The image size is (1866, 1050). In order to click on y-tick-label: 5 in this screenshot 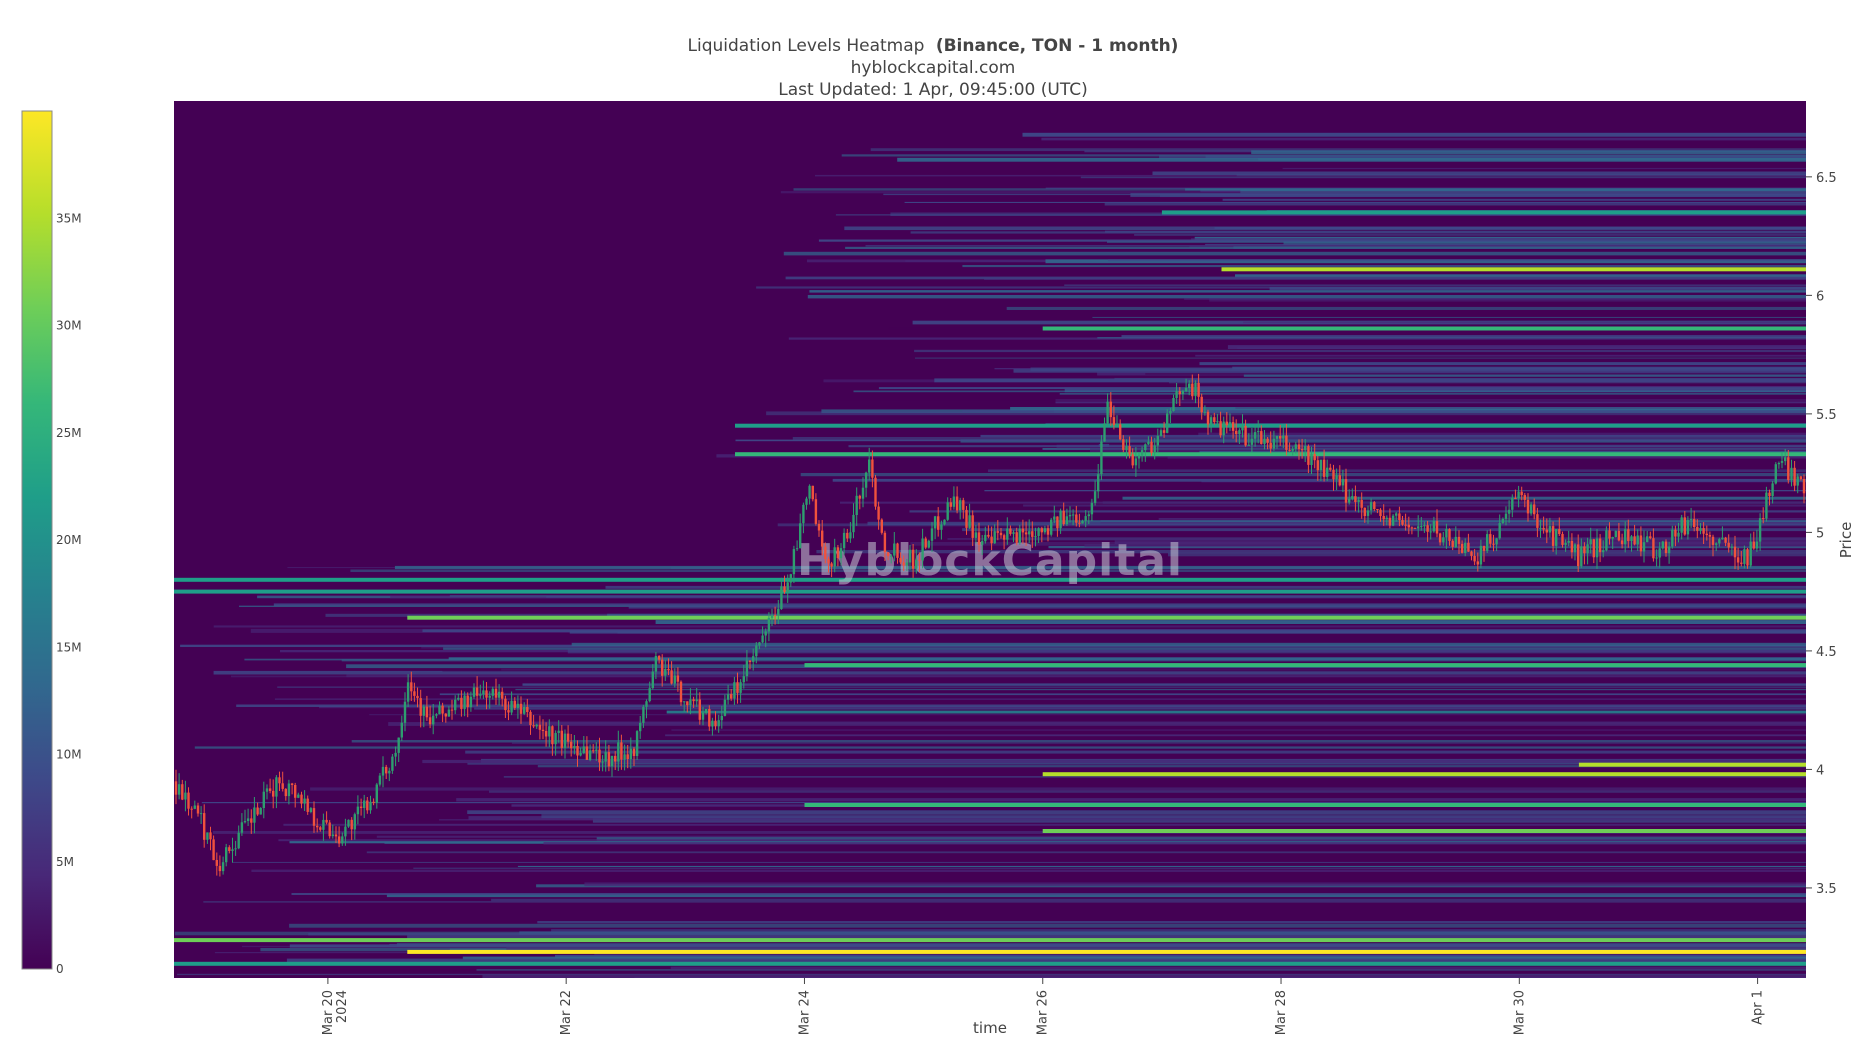, I will do `click(1820, 533)`.